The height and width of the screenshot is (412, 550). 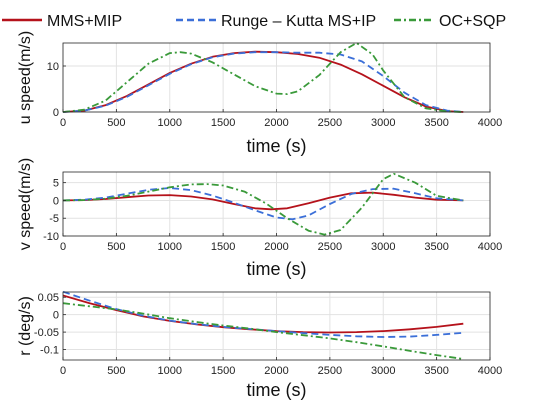 What do you see at coordinates (84, 21) in the screenshot?
I see `legend-label: MMS+MIP` at bounding box center [84, 21].